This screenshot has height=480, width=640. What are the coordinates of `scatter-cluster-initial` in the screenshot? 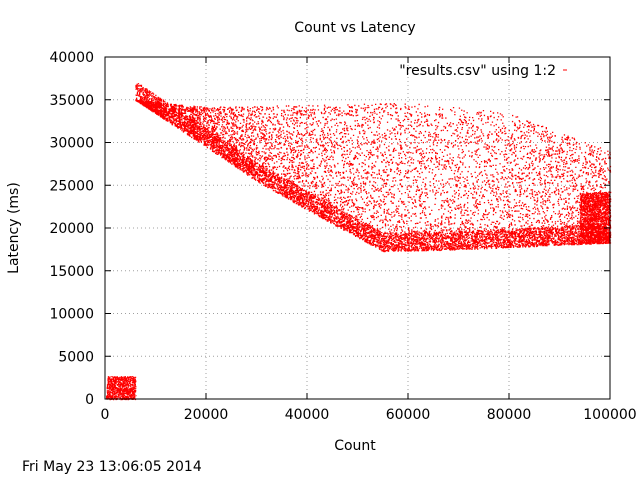 It's located at (121, 388).